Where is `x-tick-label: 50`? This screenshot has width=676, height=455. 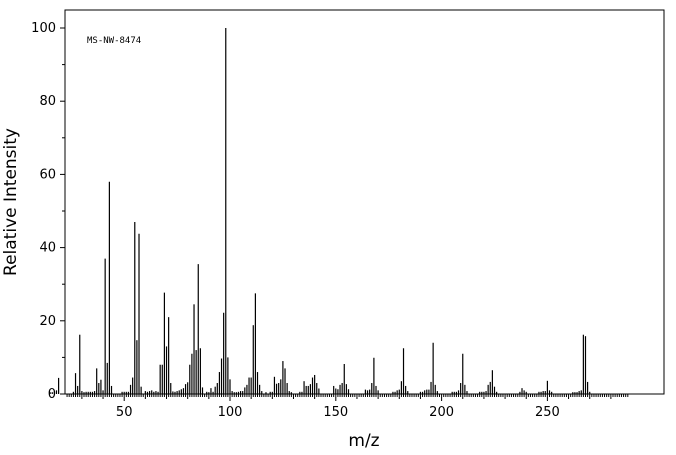 x-tick-label: 50 is located at coordinates (124, 412).